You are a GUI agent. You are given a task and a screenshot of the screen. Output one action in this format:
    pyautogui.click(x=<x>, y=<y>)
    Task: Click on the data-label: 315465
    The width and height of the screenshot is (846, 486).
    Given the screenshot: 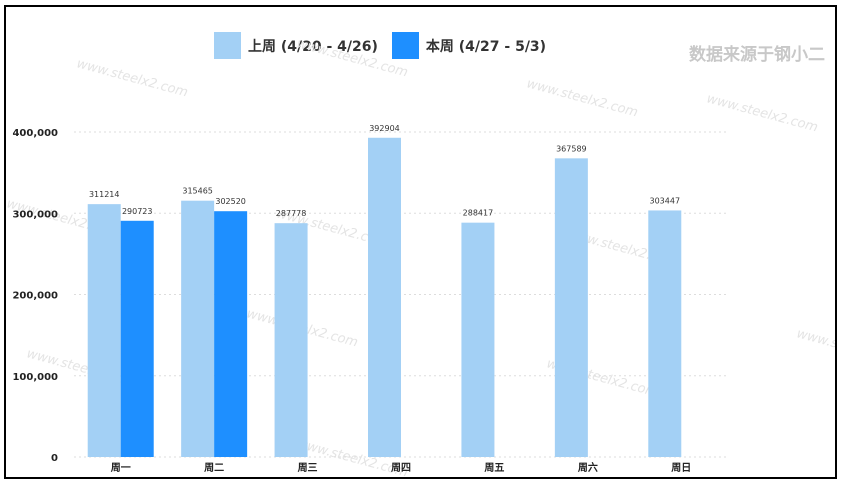 What is the action you would take?
    pyautogui.click(x=197, y=191)
    